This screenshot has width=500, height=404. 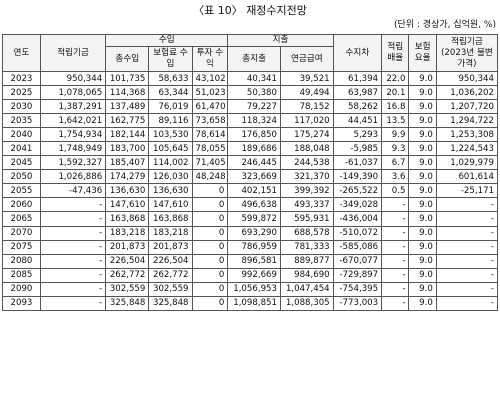 What do you see at coordinates (306, 247) in the screenshot?
I see `cell-pension-payment: 781,333` at bounding box center [306, 247].